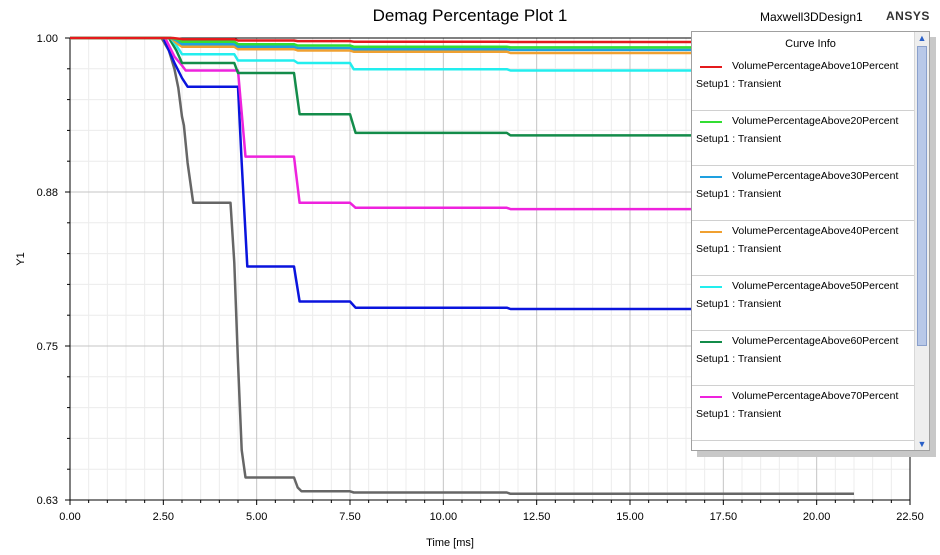  Describe the element at coordinates (922, 196) in the screenshot. I see `scroll-thumb` at that location.